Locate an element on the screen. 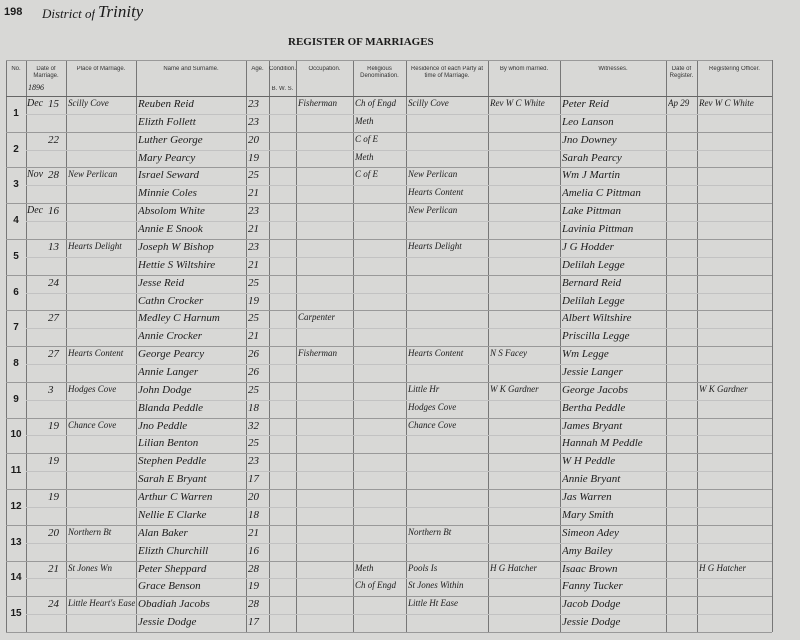 This screenshot has height=640, width=800. officiant: N S Facey is located at coordinates (508, 353).